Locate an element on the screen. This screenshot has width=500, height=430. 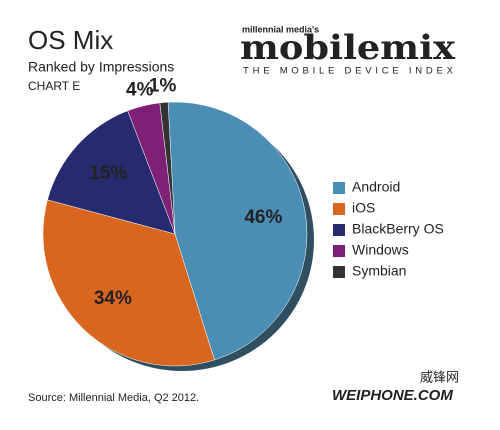
watermark-latin: WEIPHONE.COM is located at coordinates (392, 395).